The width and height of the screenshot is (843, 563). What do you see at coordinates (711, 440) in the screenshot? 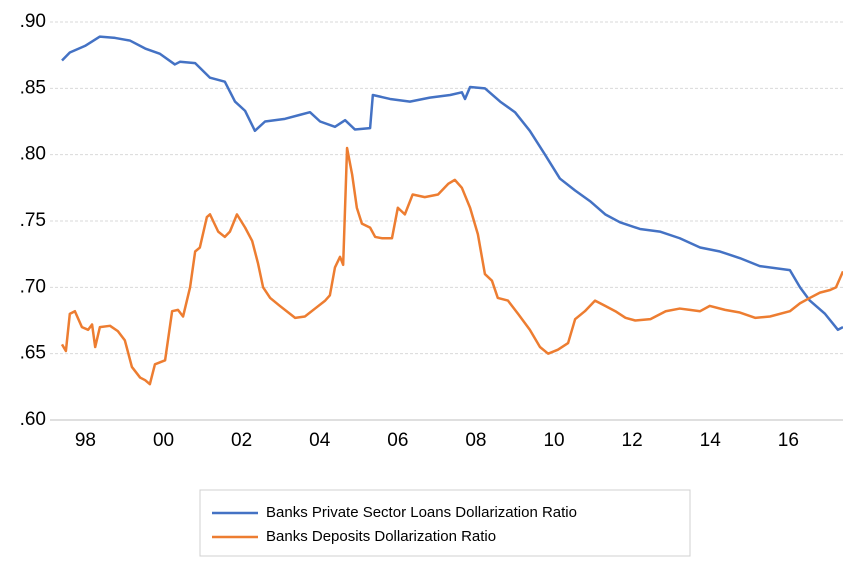
I see `x-tick-label: 14` at bounding box center [711, 440].